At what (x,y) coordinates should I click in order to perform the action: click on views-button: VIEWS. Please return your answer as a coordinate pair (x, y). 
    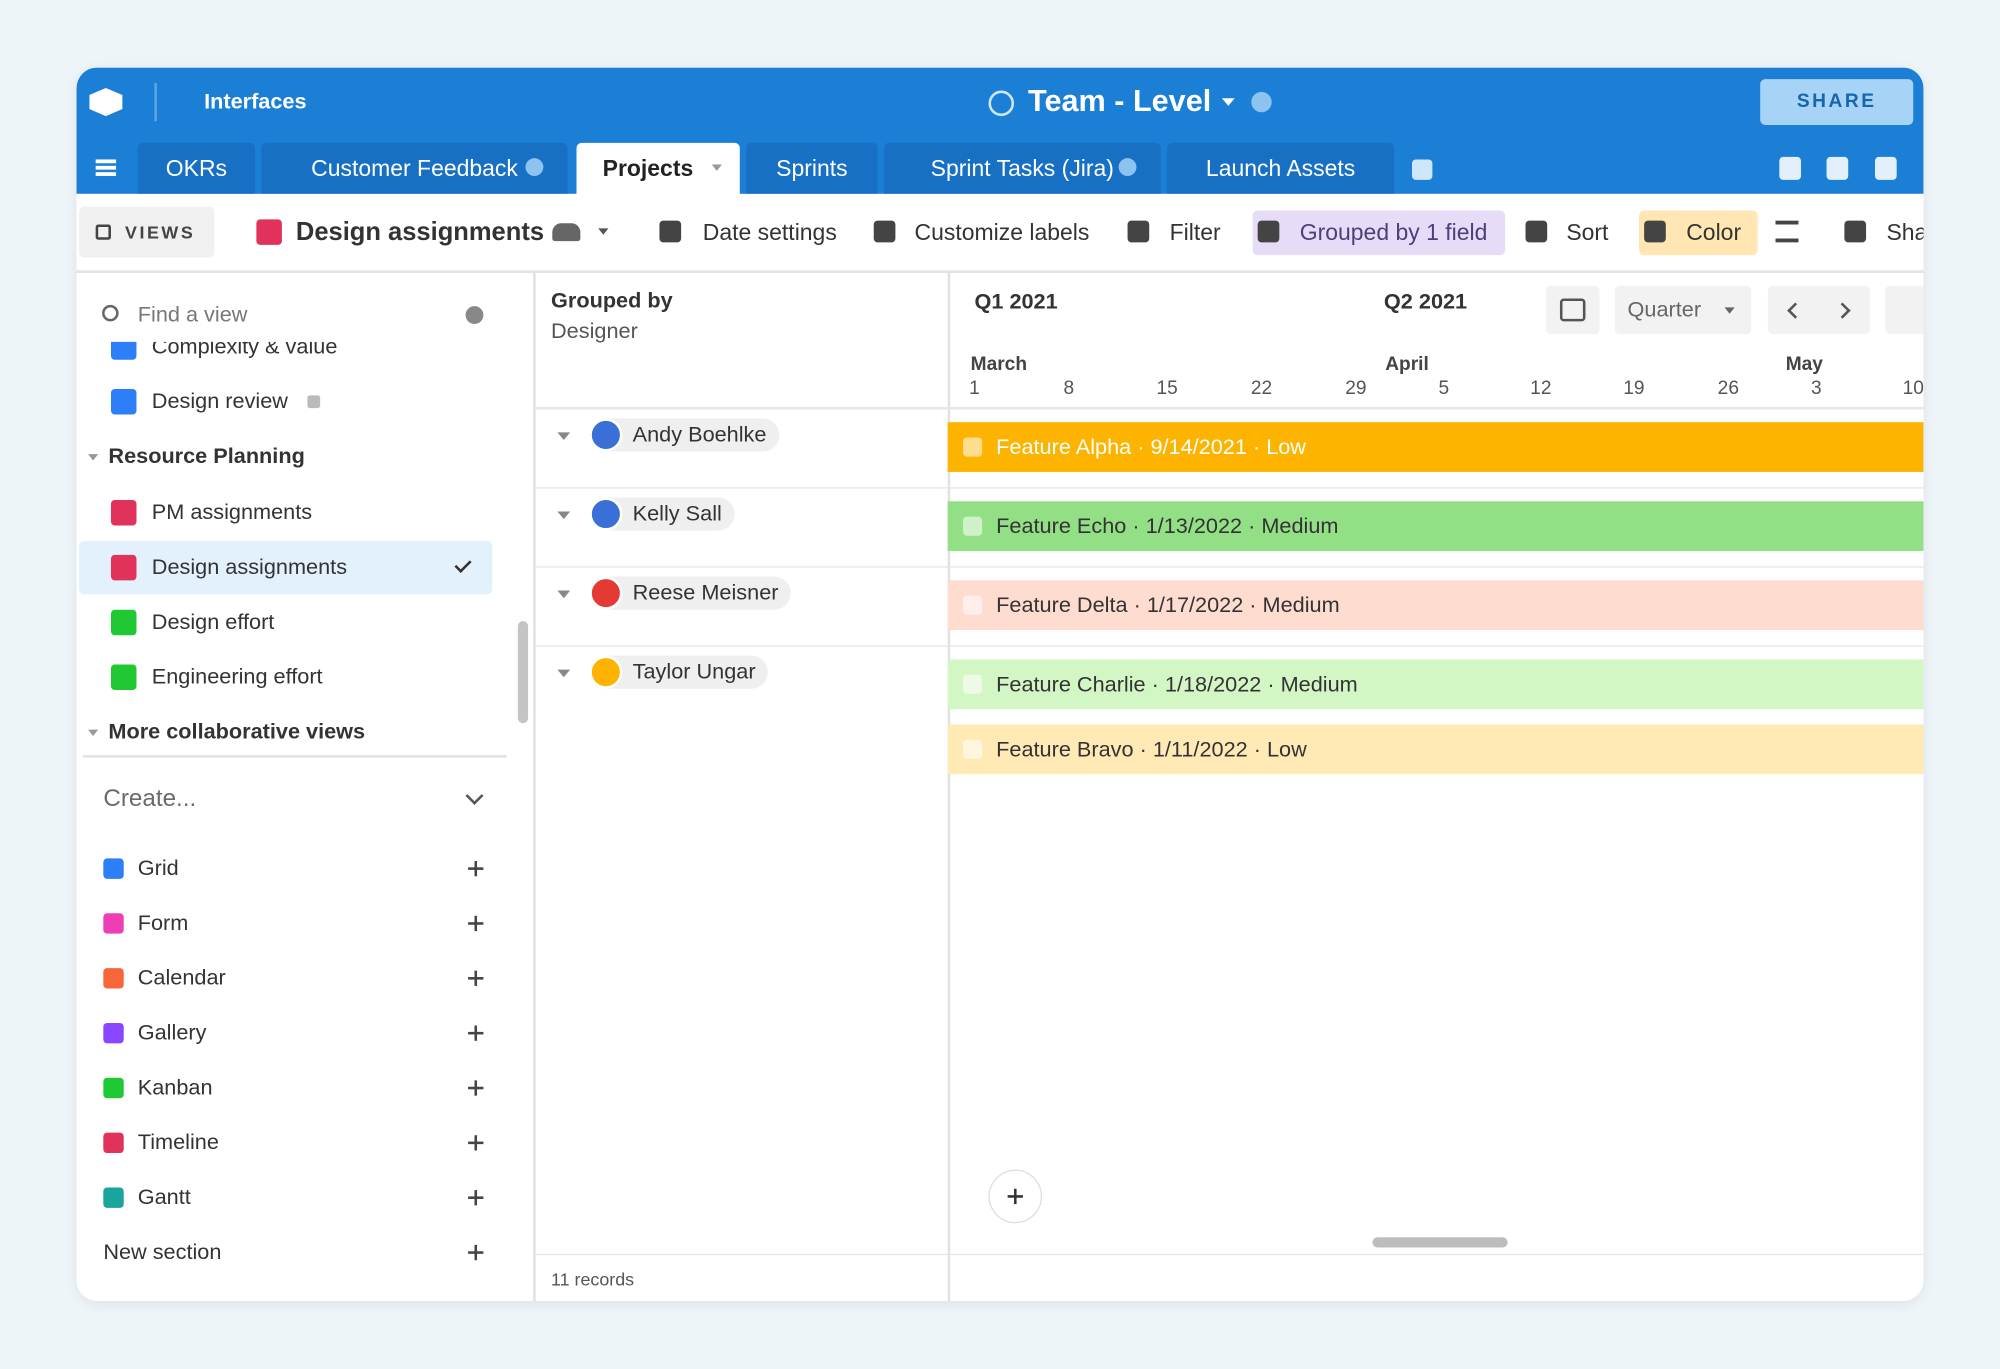
    Looking at the image, I should click on (147, 232).